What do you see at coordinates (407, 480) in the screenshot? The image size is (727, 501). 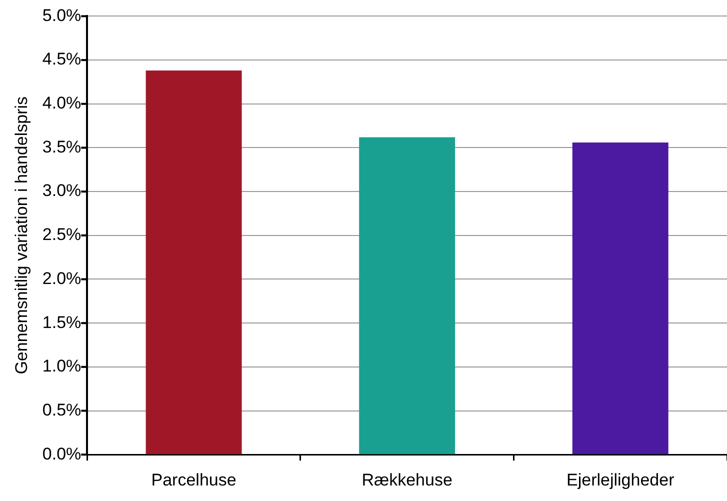 I see `x-tick-label: Rækkehuse` at bounding box center [407, 480].